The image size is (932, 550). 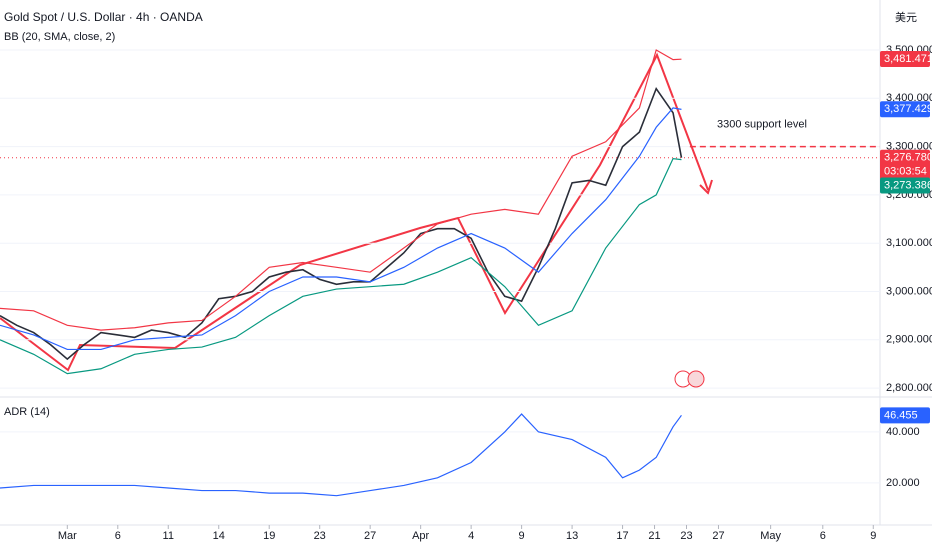 What do you see at coordinates (168, 536) in the screenshot?
I see `x-tick-label: 11` at bounding box center [168, 536].